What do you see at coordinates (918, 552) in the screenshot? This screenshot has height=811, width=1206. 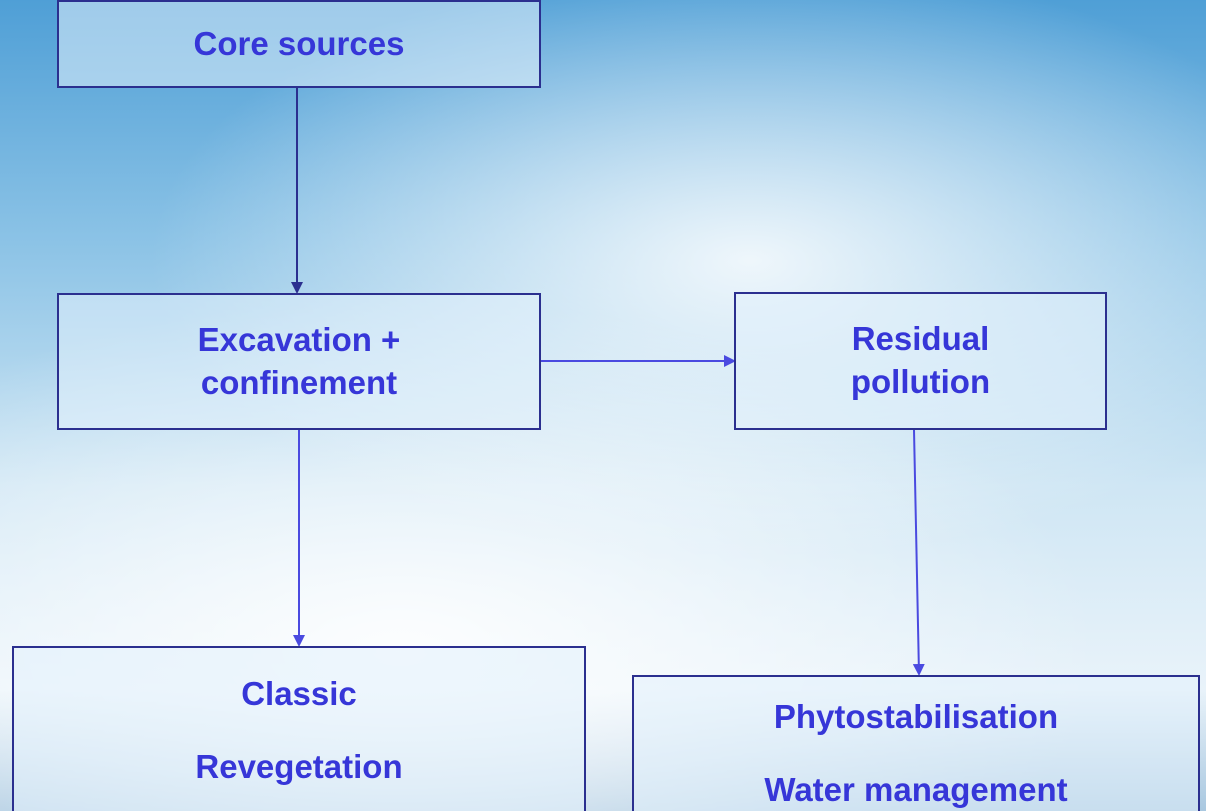 I see `arrow` at bounding box center [918, 552].